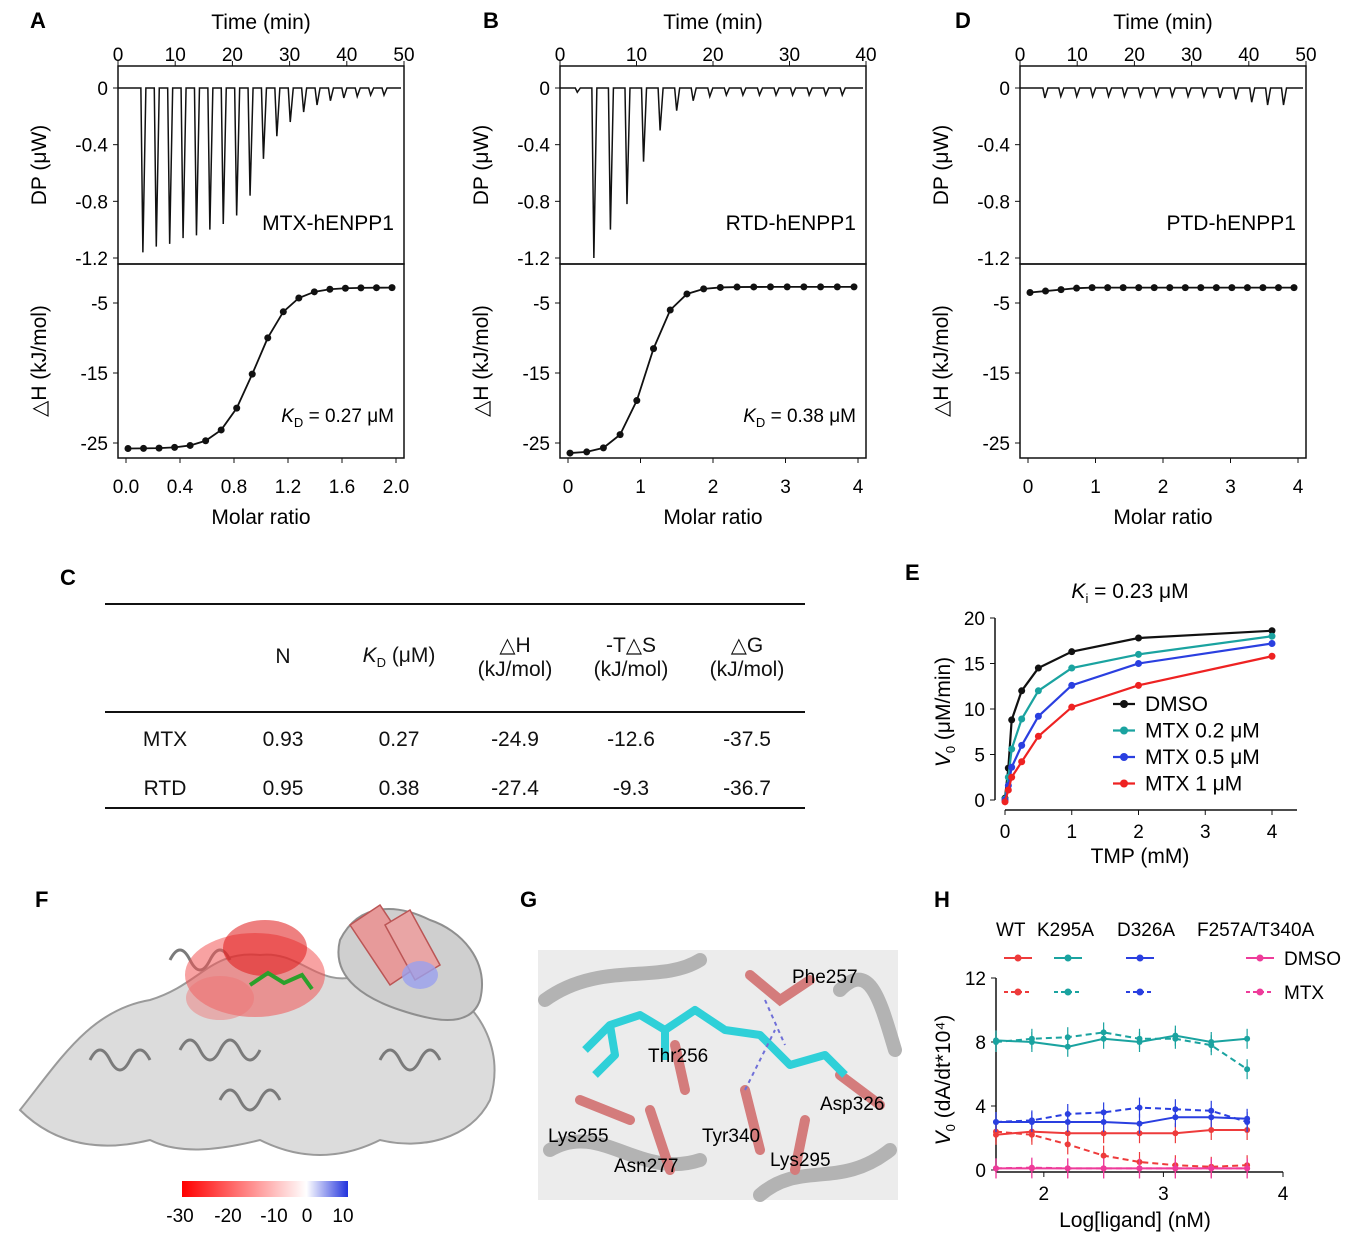  What do you see at coordinates (1304, 993) in the screenshot?
I see `legend-row-label: MTX` at bounding box center [1304, 993].